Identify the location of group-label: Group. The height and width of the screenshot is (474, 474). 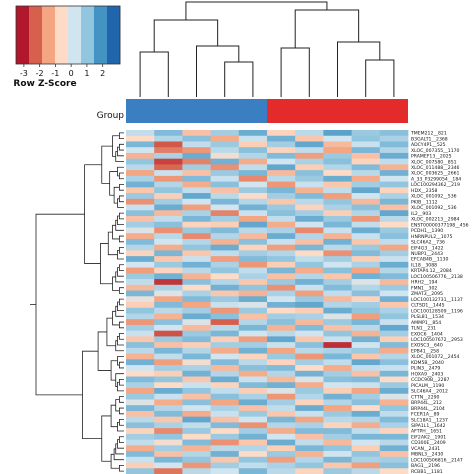
(111, 116).